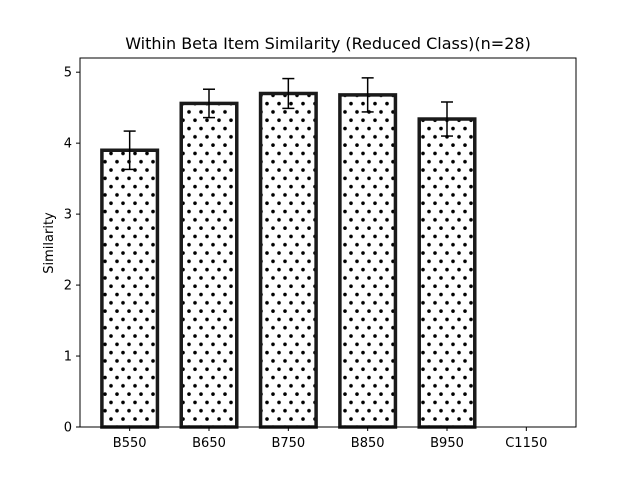  What do you see at coordinates (68, 286) in the screenshot?
I see `y-tick-label: 2` at bounding box center [68, 286].